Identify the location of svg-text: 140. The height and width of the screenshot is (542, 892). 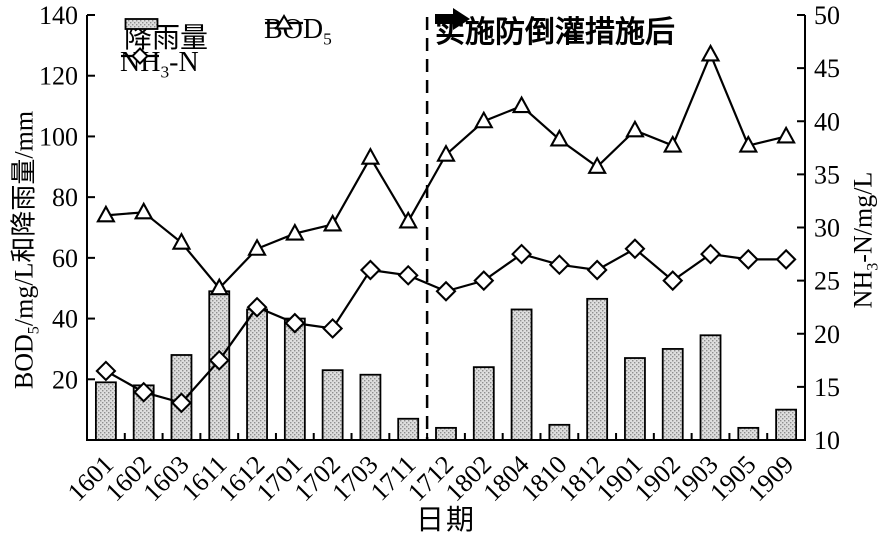
(58, 15).